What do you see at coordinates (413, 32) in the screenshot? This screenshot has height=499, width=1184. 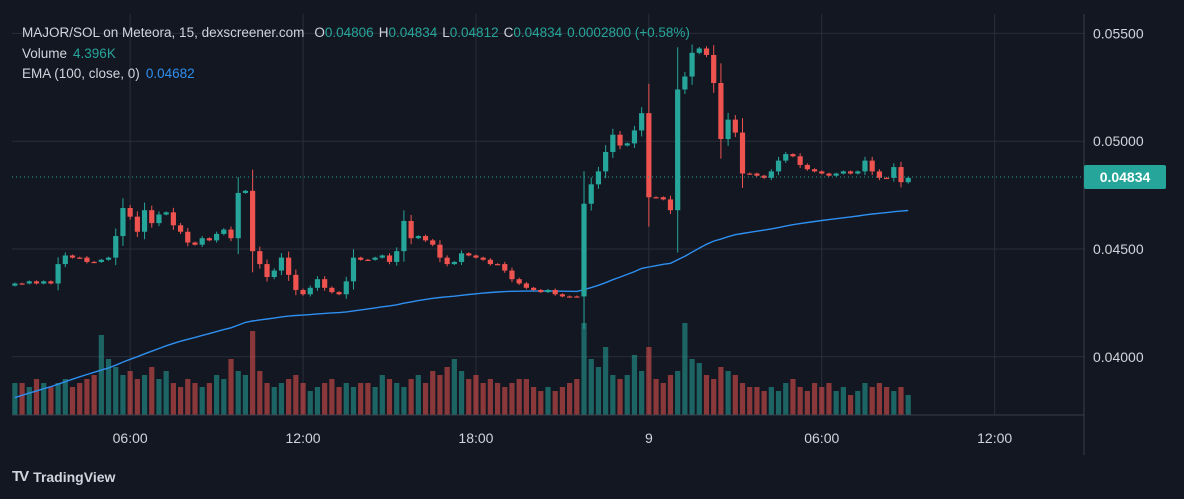 I see `high-value: 0.04834` at bounding box center [413, 32].